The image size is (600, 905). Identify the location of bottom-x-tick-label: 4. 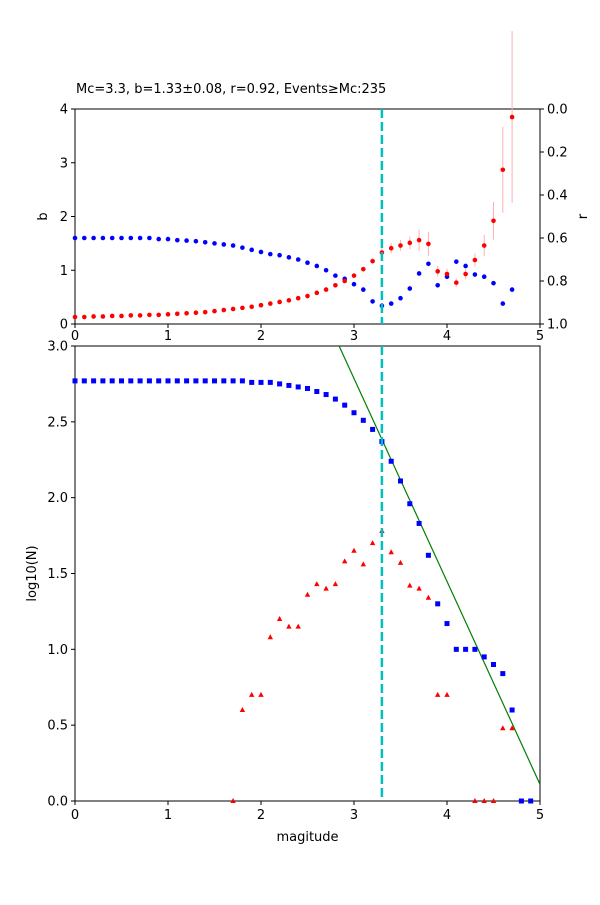
(447, 815).